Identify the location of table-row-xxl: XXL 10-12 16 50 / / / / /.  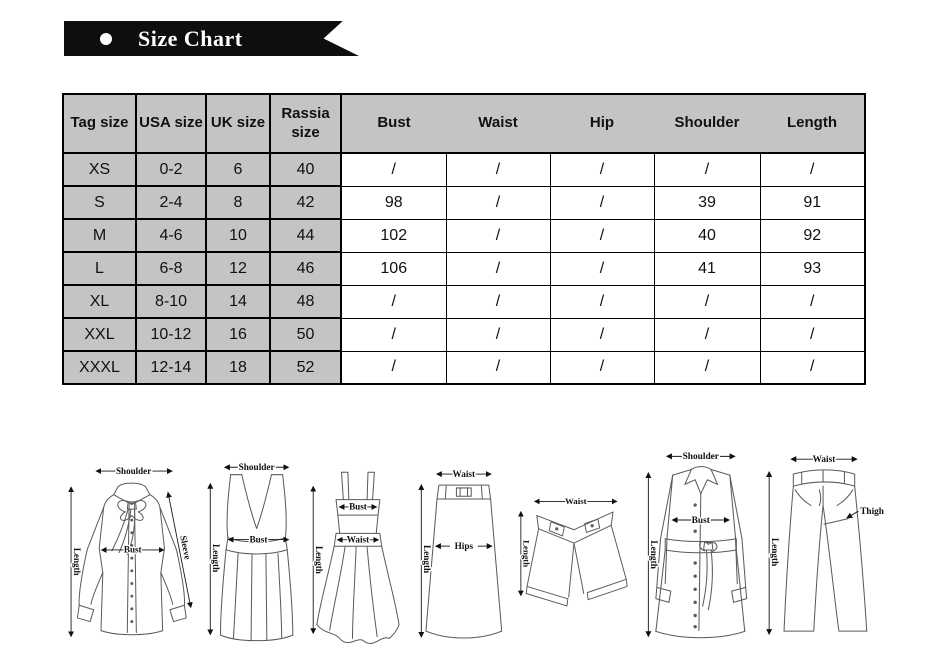
(464, 334).